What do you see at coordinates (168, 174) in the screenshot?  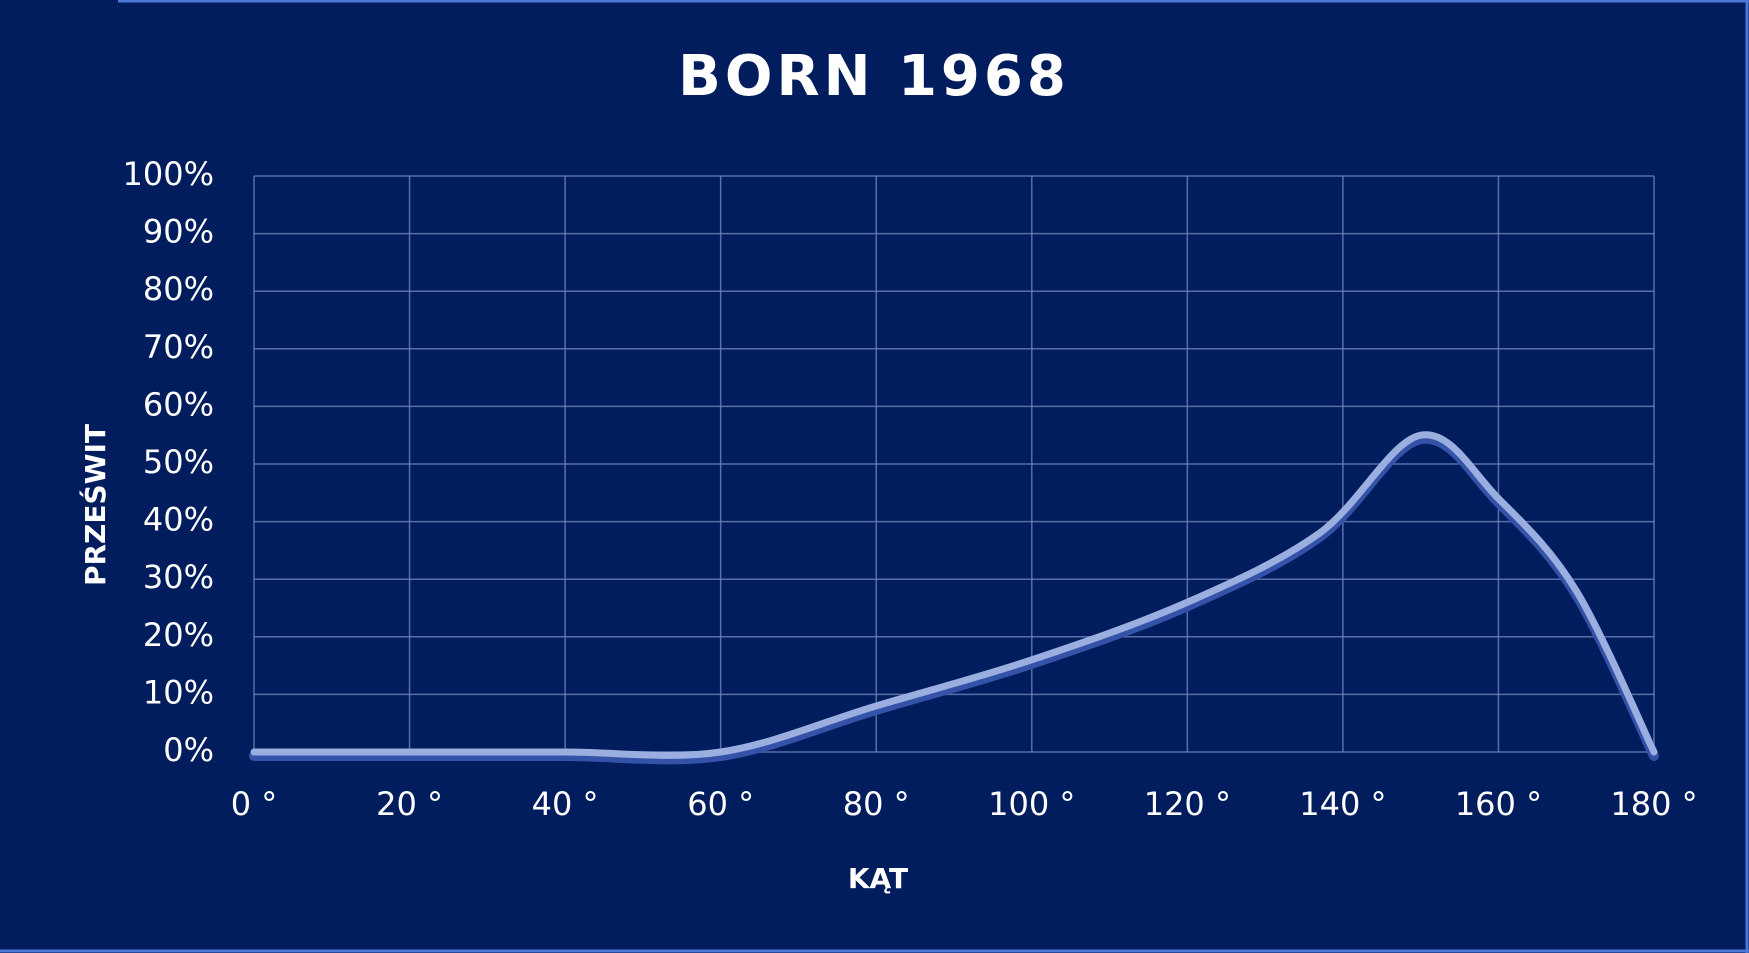 I see `y-tick-label: 100%` at bounding box center [168, 174].